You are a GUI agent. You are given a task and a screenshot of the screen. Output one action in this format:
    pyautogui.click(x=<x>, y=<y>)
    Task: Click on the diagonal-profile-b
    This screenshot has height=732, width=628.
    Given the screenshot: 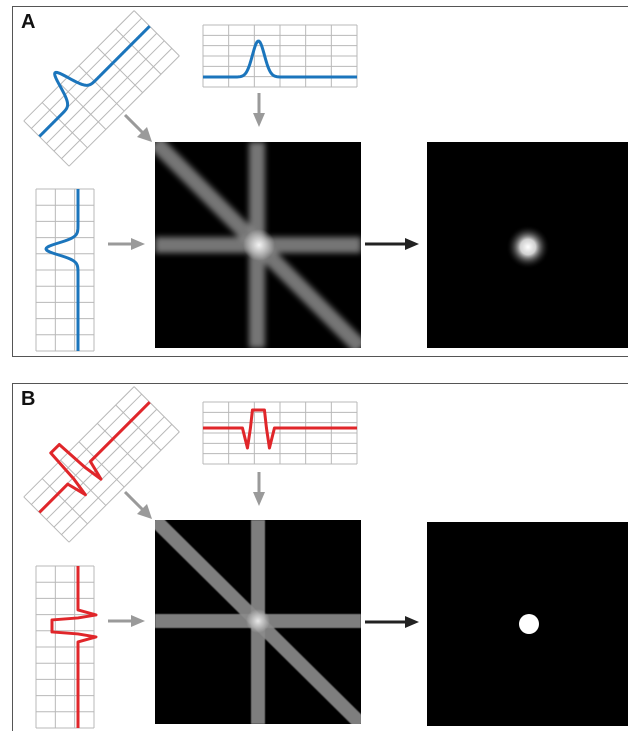 What is the action you would take?
    pyautogui.click(x=101, y=464)
    